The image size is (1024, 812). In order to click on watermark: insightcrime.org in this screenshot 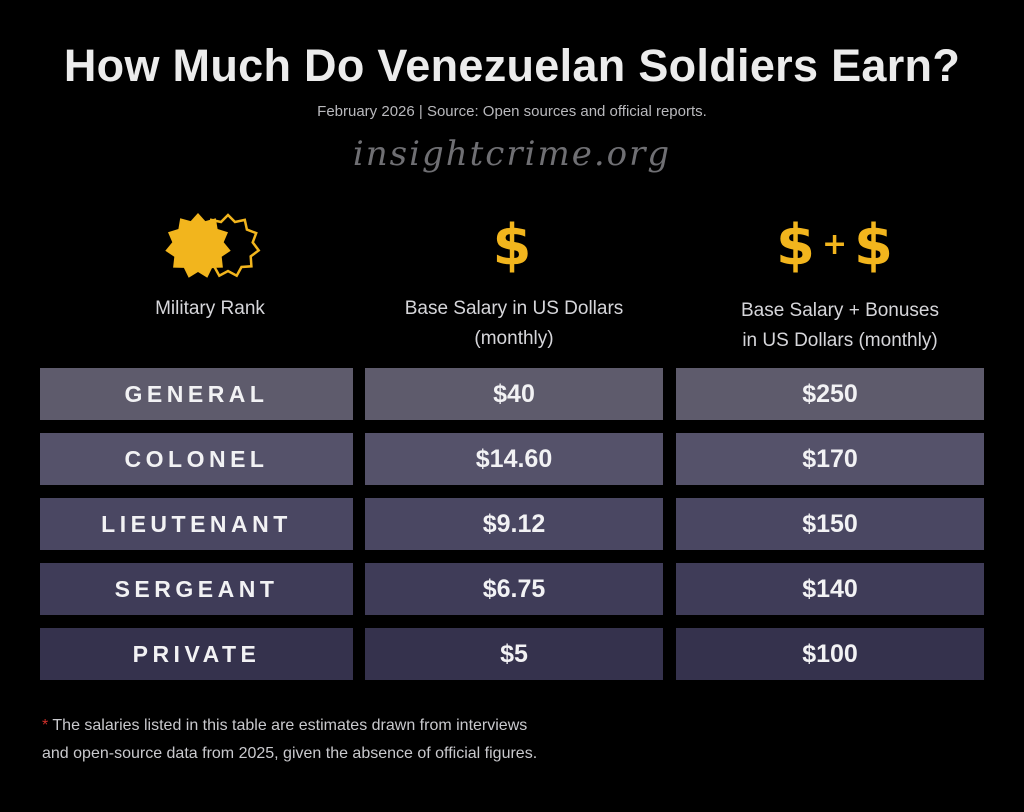, I will do `click(512, 154)`.